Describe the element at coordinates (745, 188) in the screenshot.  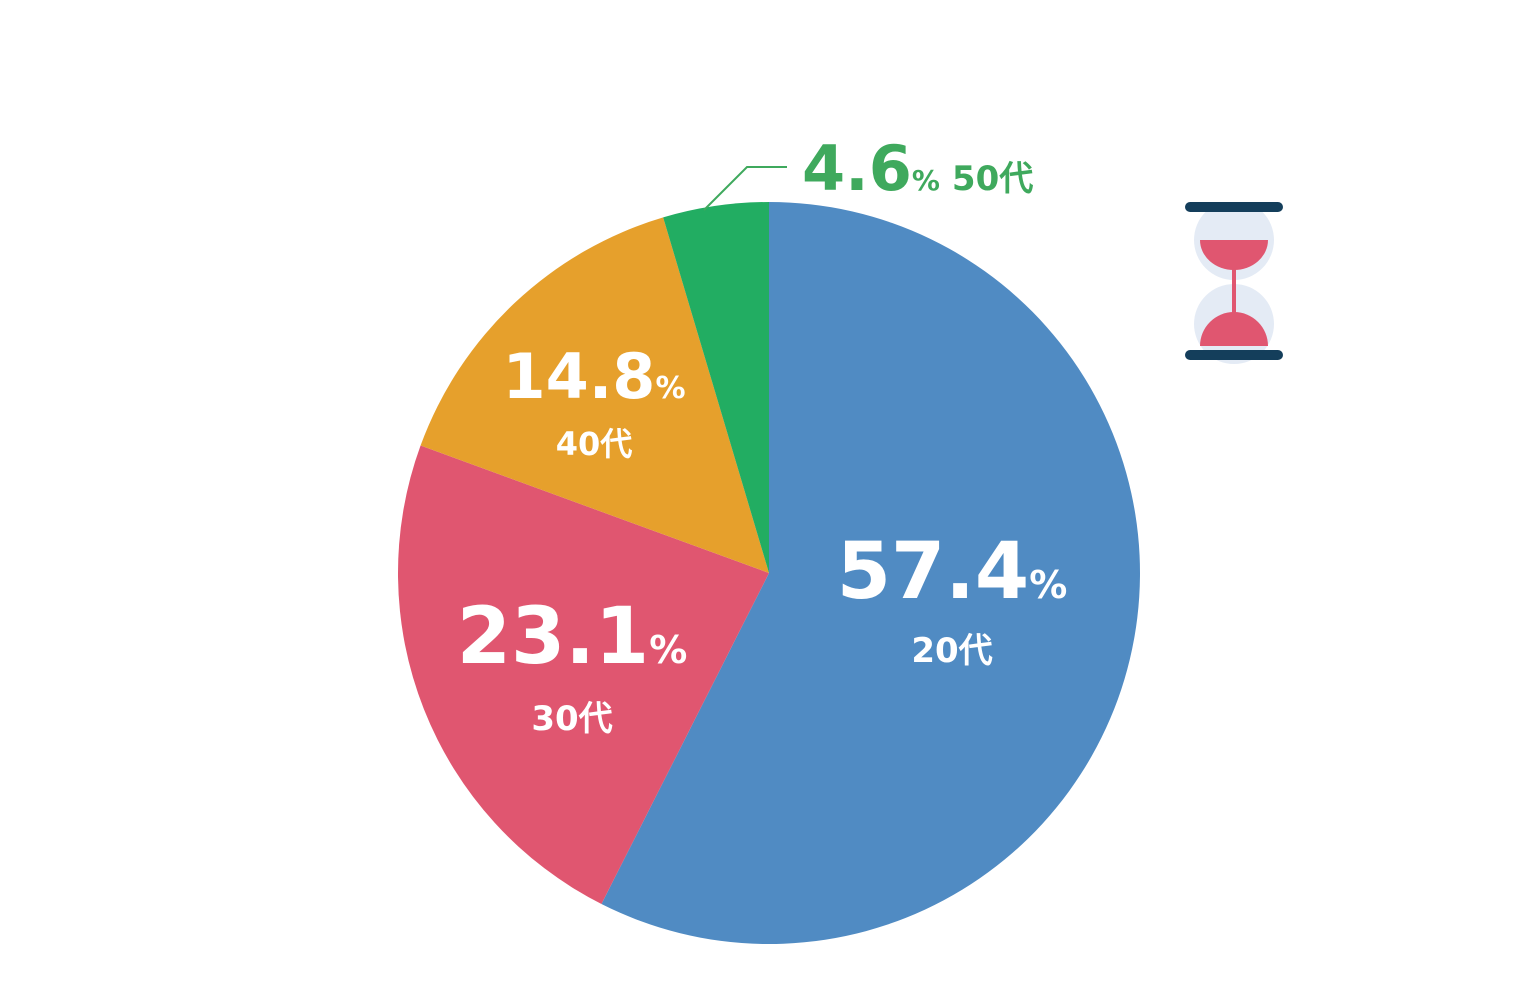
I see `leader-line-50s` at that location.